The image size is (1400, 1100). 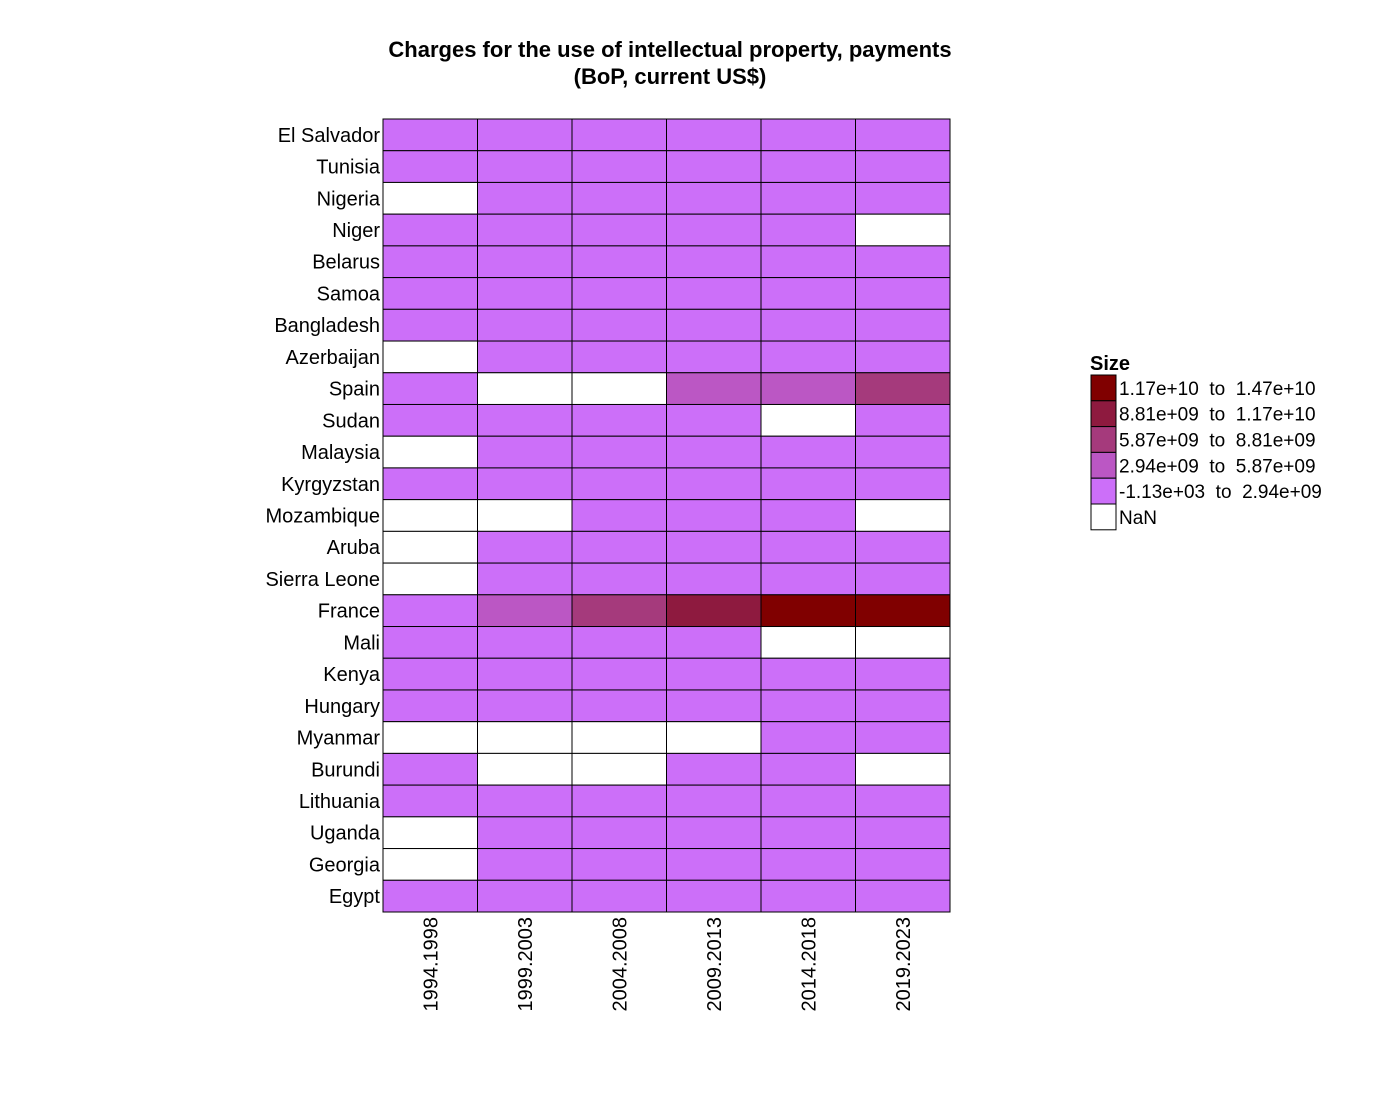 What do you see at coordinates (809, 964) in the screenshot?
I see `column-label: 2014.2018` at bounding box center [809, 964].